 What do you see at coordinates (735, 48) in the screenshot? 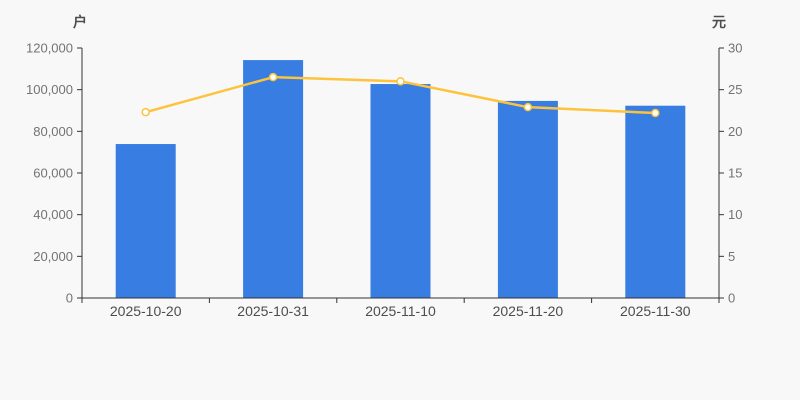
I see `right-axis-tick-label-6: 30` at bounding box center [735, 48].